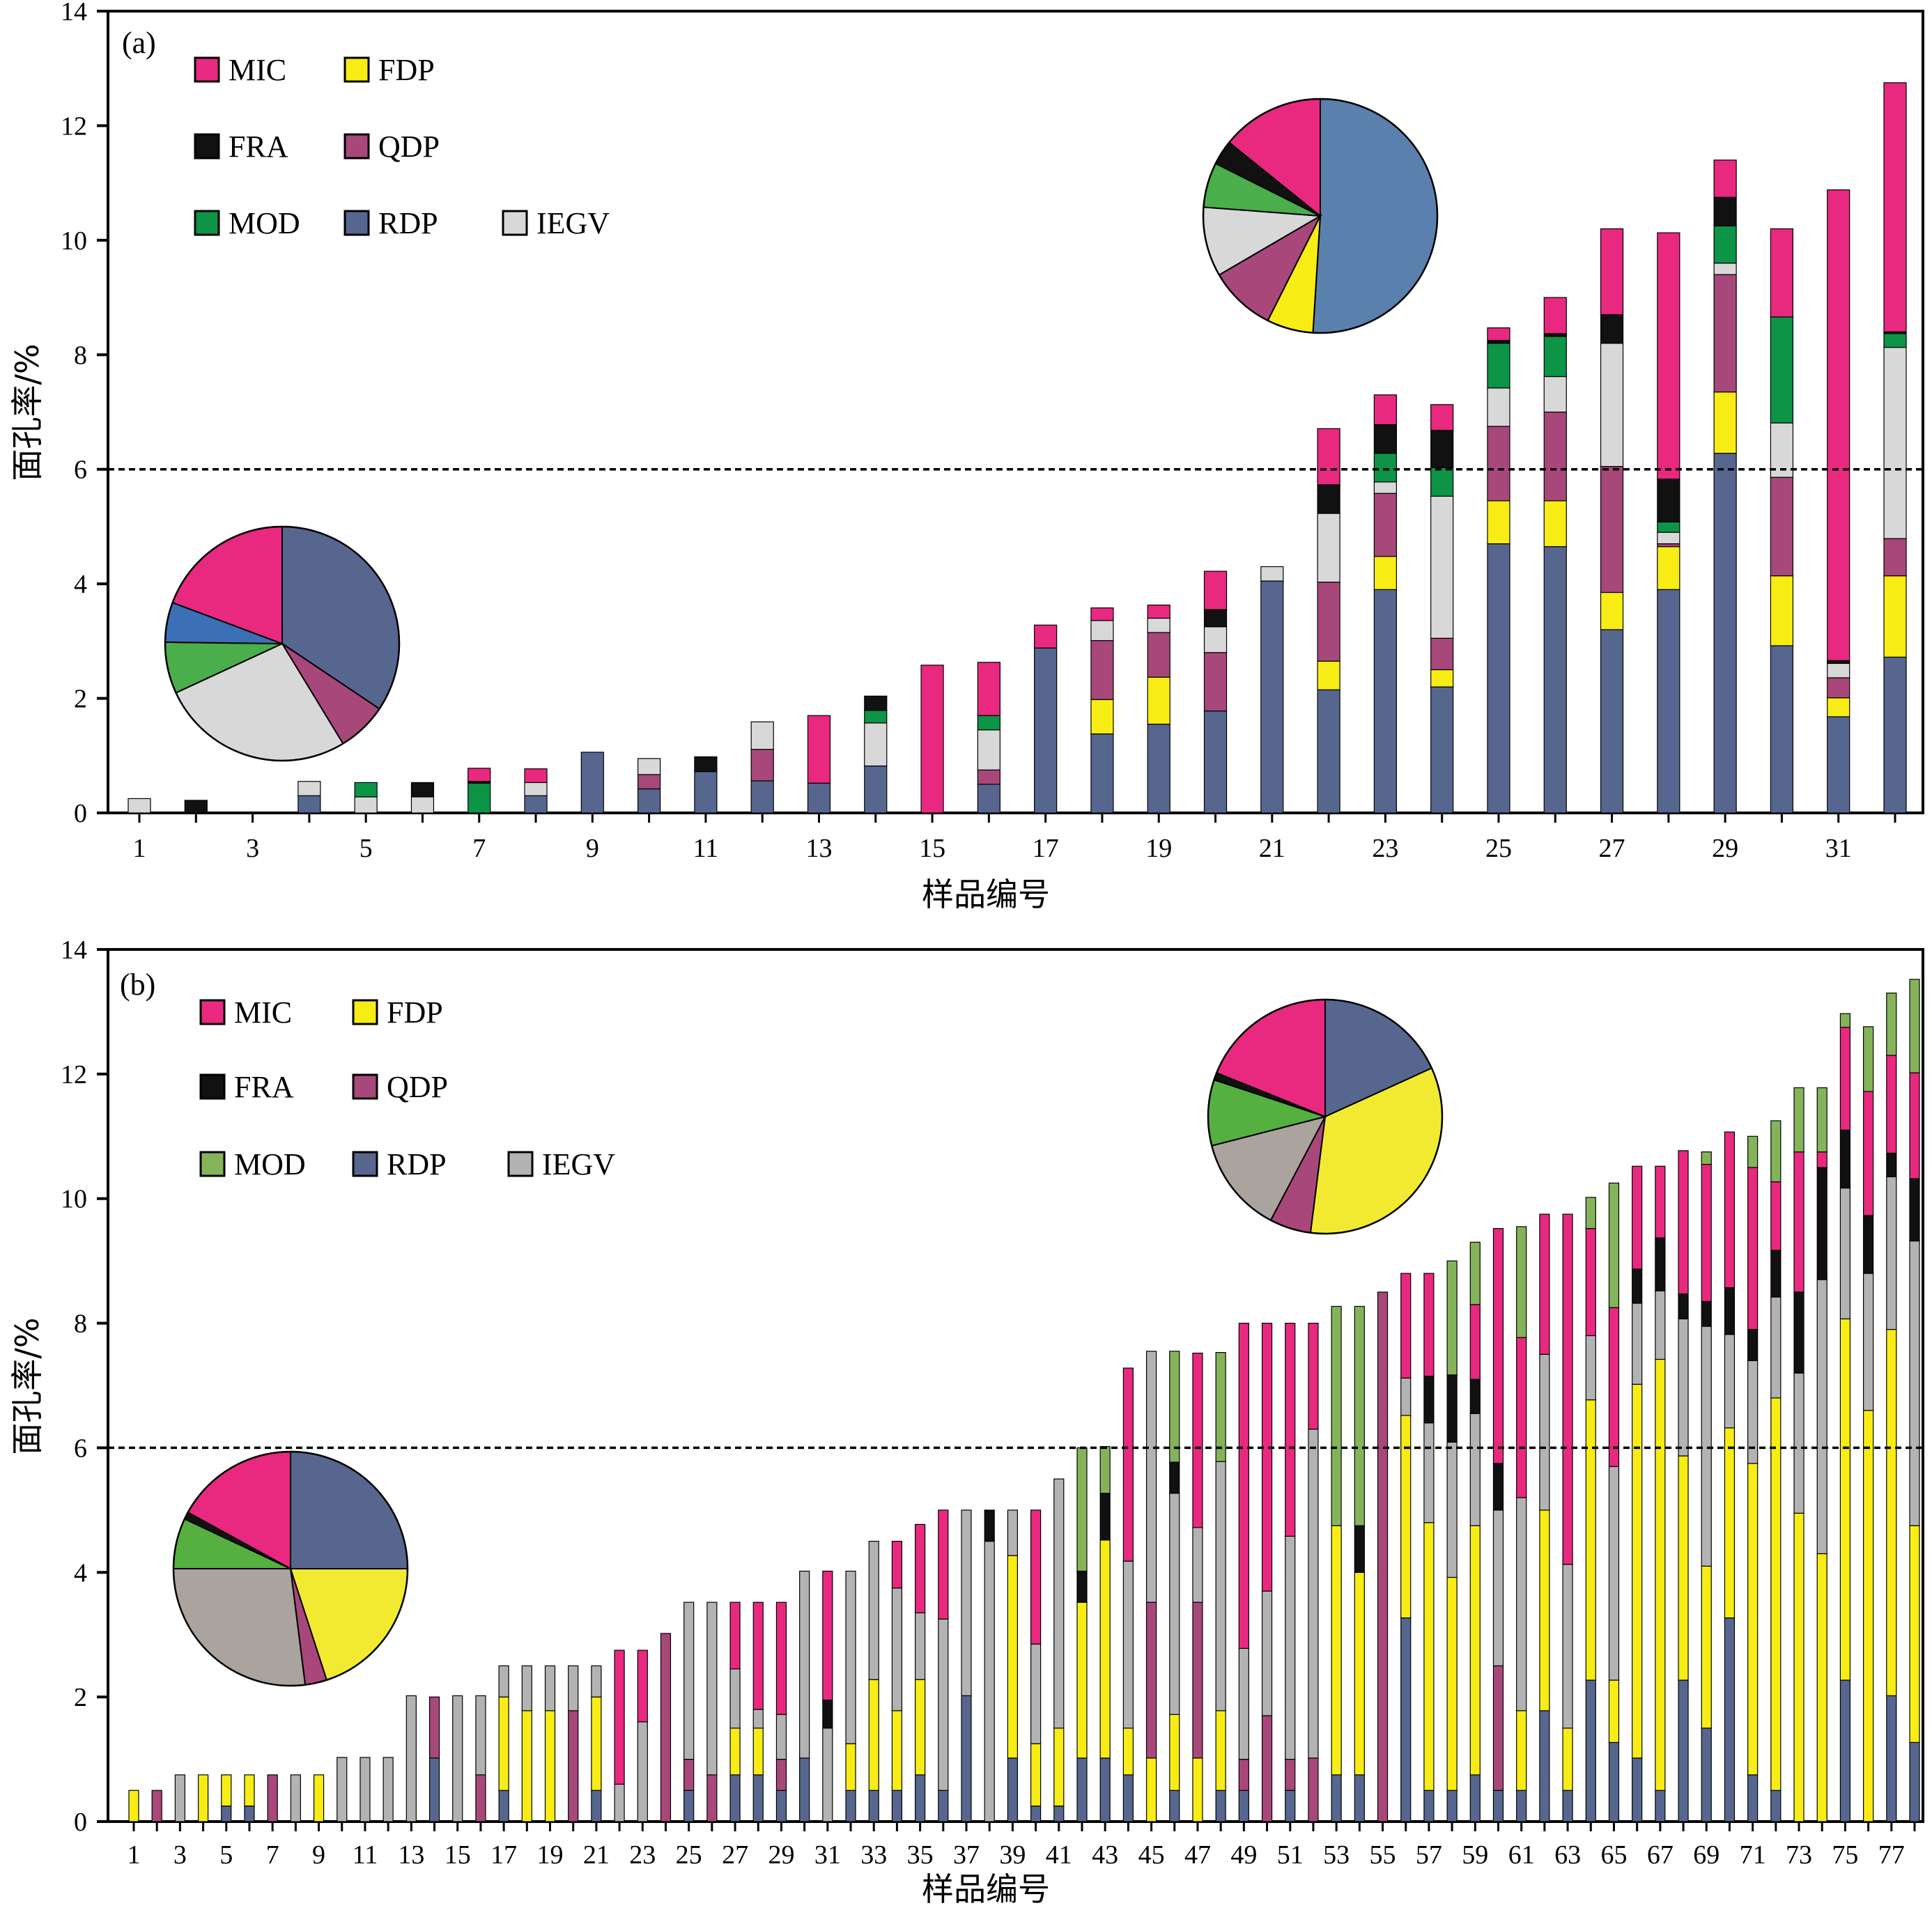 The width and height of the screenshot is (1932, 1917). Describe the element at coordinates (356, 223) in the screenshot. I see `legend-swatch-rdp` at that location.